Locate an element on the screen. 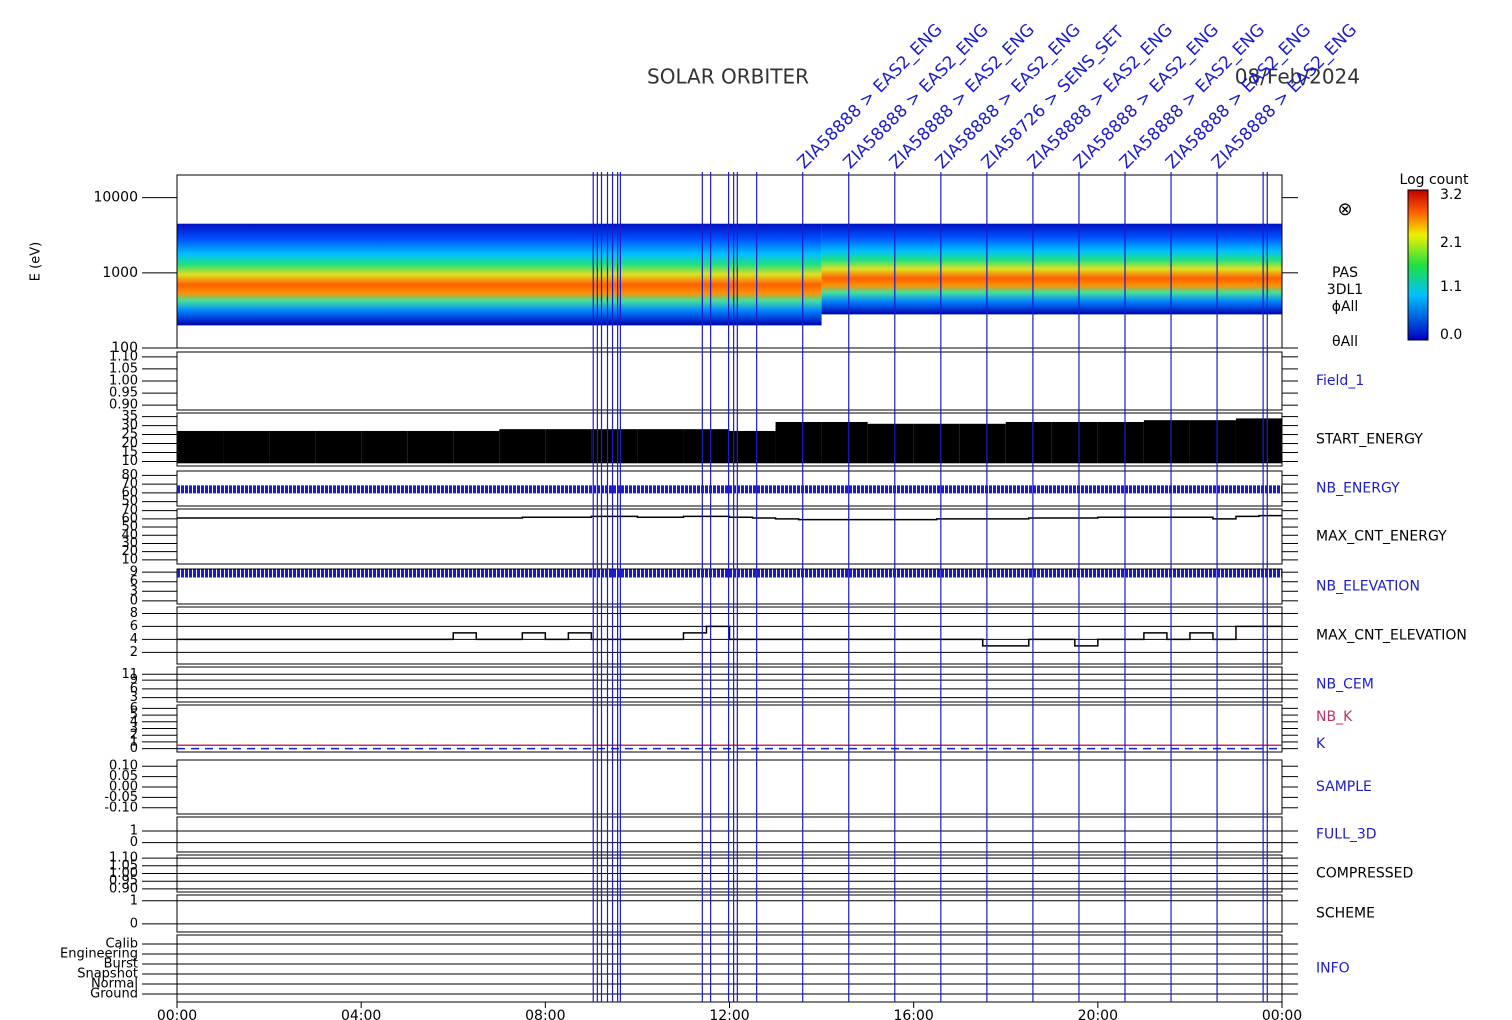 This screenshot has width=1512, height=1020. y-tick-label: Burst is located at coordinates (121, 964).